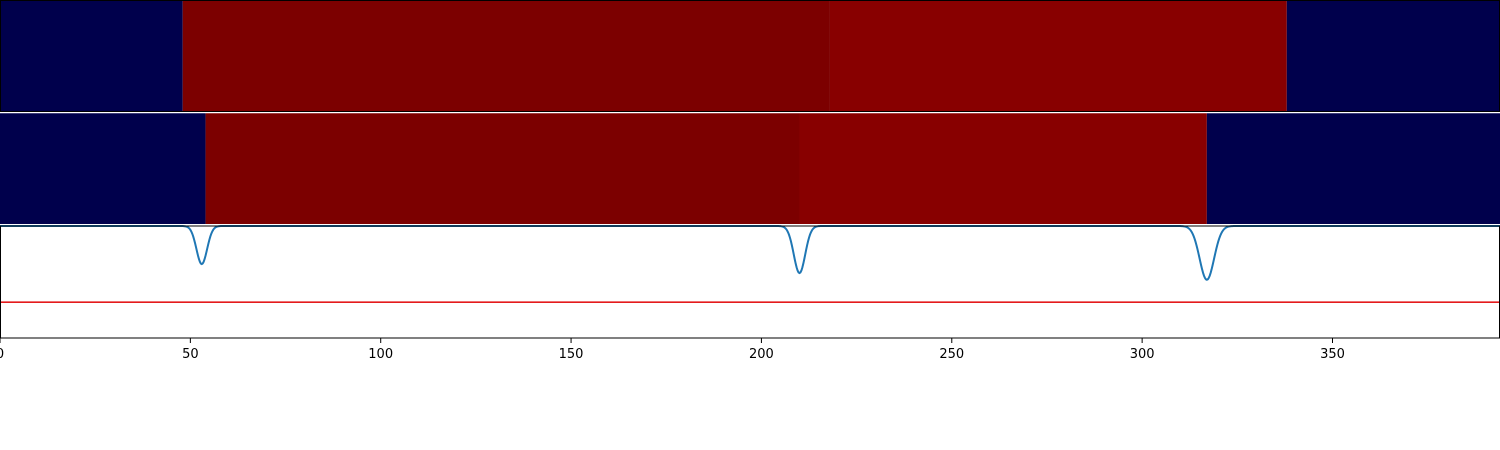 The width and height of the screenshot is (1500, 450). I want to click on x-tick-label: 350, so click(1332, 354).